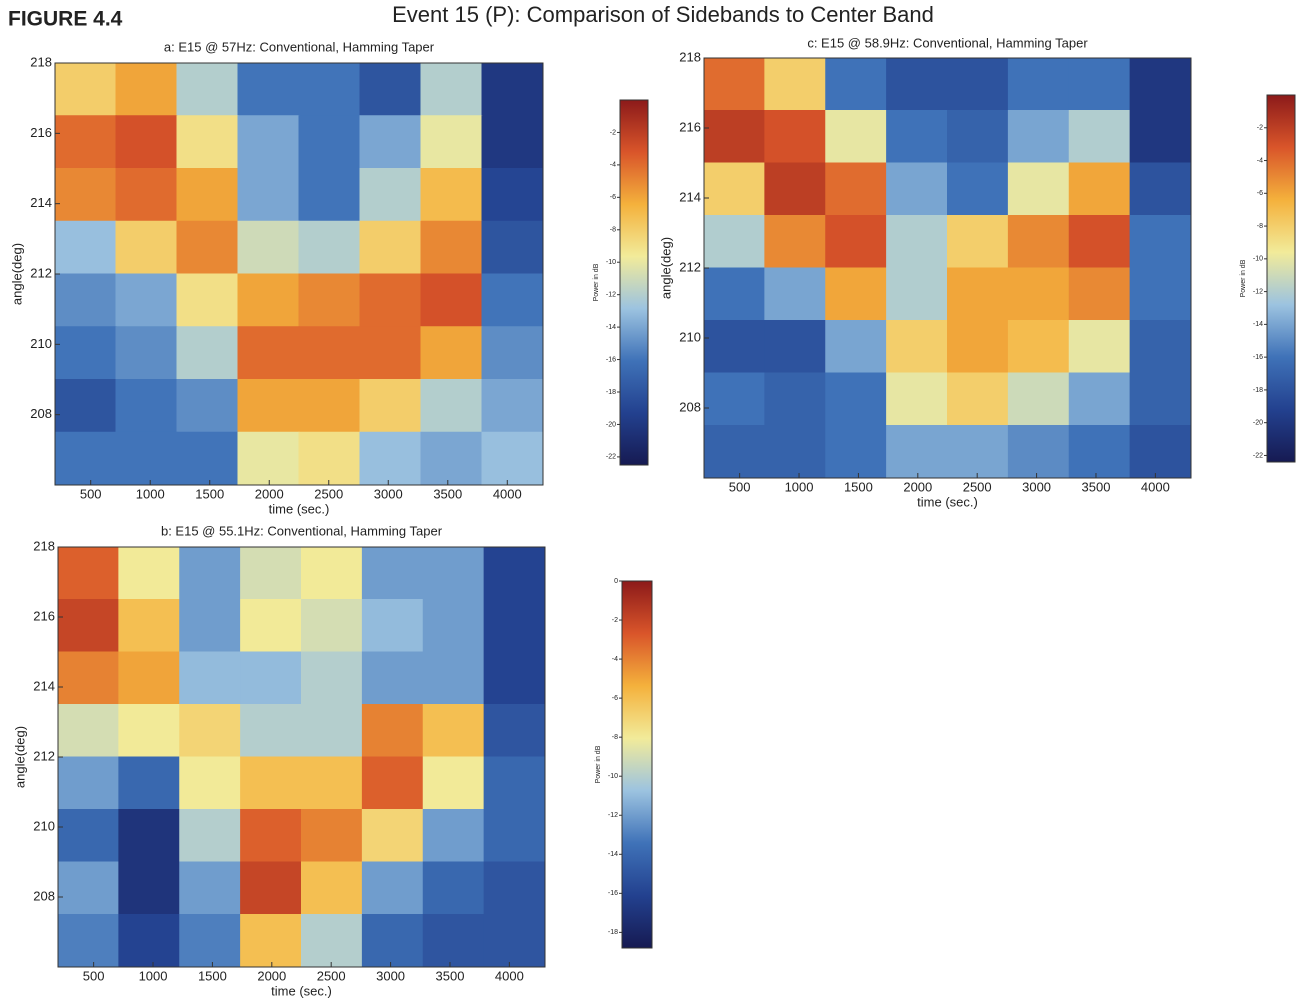  I want to click on colorbar-tick-label: -20, so click(611, 424).